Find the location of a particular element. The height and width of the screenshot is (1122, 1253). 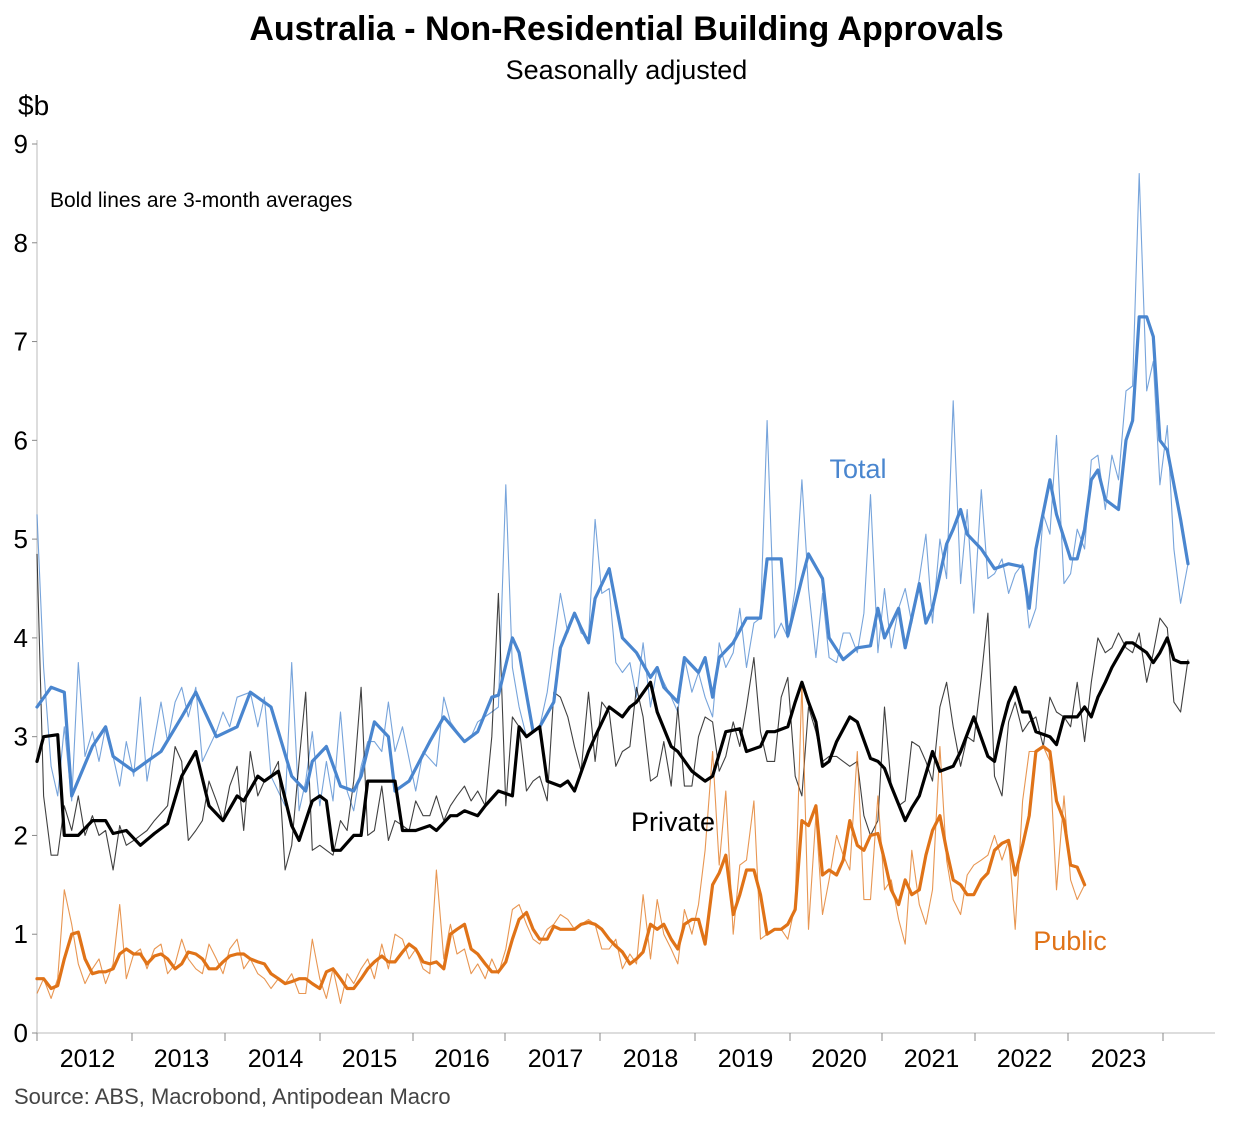

x-tick-label: 2018 is located at coordinates (651, 1059).